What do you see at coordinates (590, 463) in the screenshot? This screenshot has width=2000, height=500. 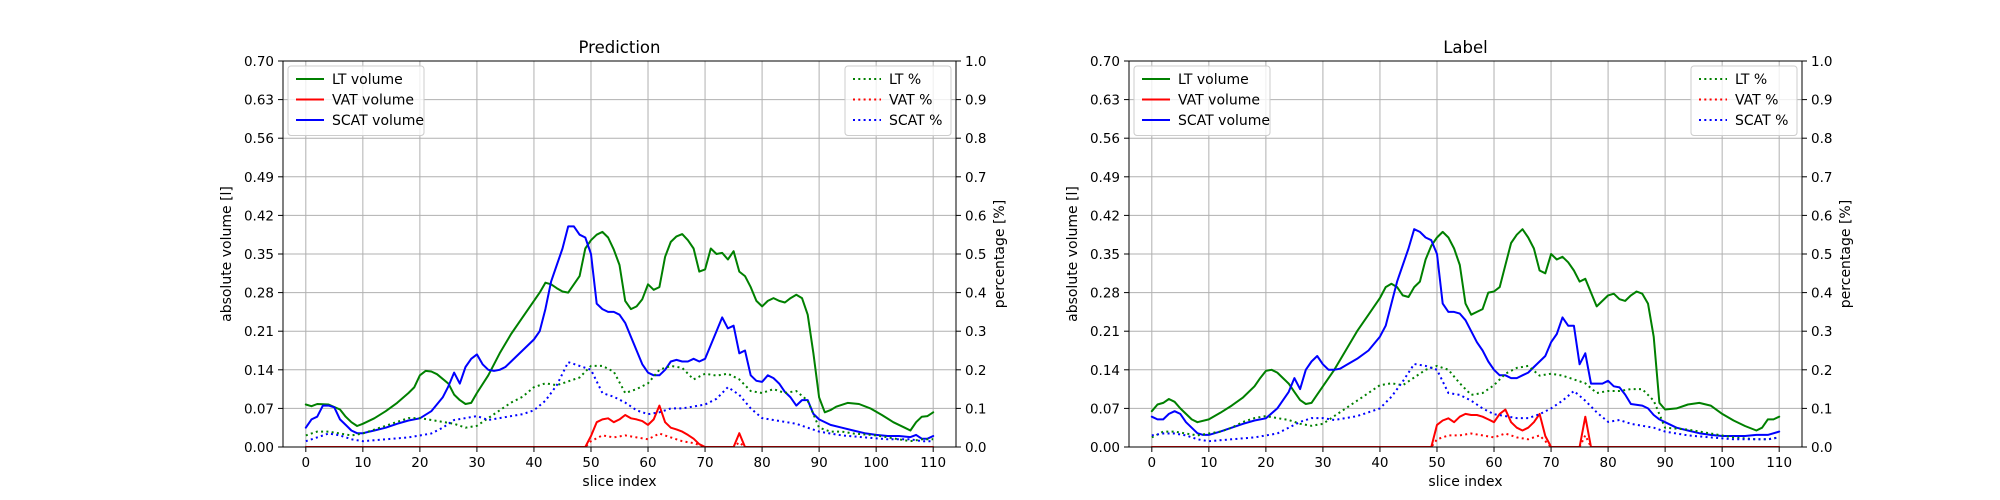 I see `x-tick-label: 50` at bounding box center [590, 463].